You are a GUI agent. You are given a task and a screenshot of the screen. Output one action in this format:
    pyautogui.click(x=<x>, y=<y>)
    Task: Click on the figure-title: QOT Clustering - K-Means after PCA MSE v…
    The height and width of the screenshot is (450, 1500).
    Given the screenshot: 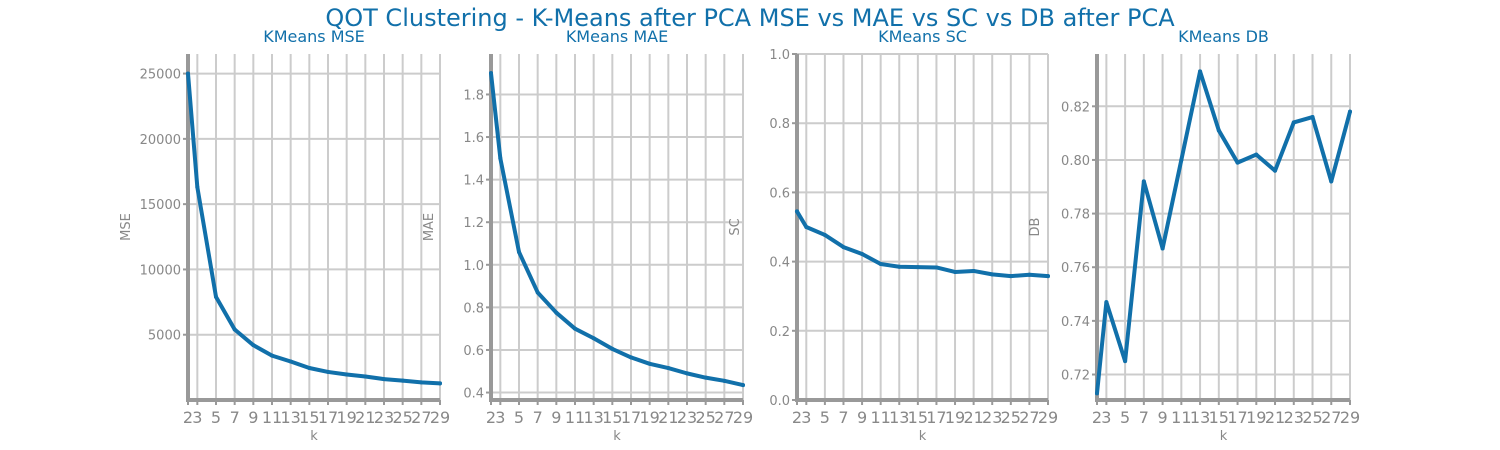 What is the action you would take?
    pyautogui.click(x=750, y=18)
    